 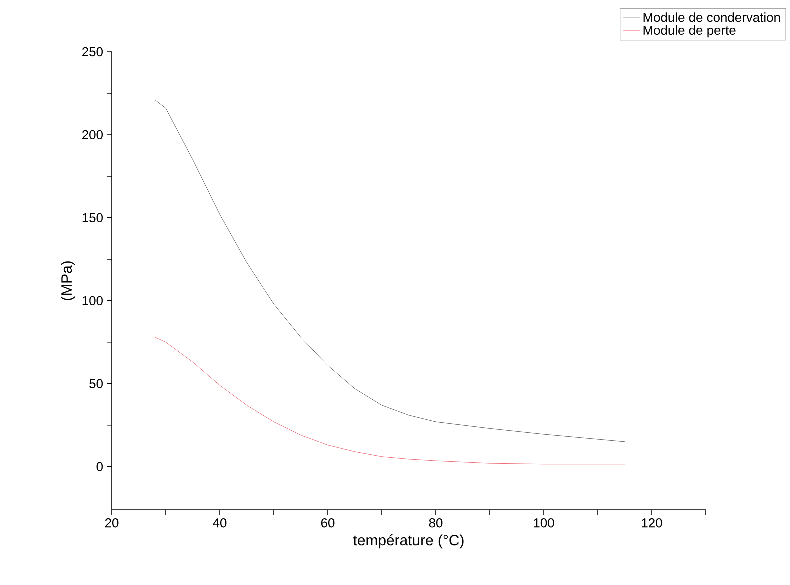 I want to click on x-axis-title: température (°C), so click(x=409, y=541).